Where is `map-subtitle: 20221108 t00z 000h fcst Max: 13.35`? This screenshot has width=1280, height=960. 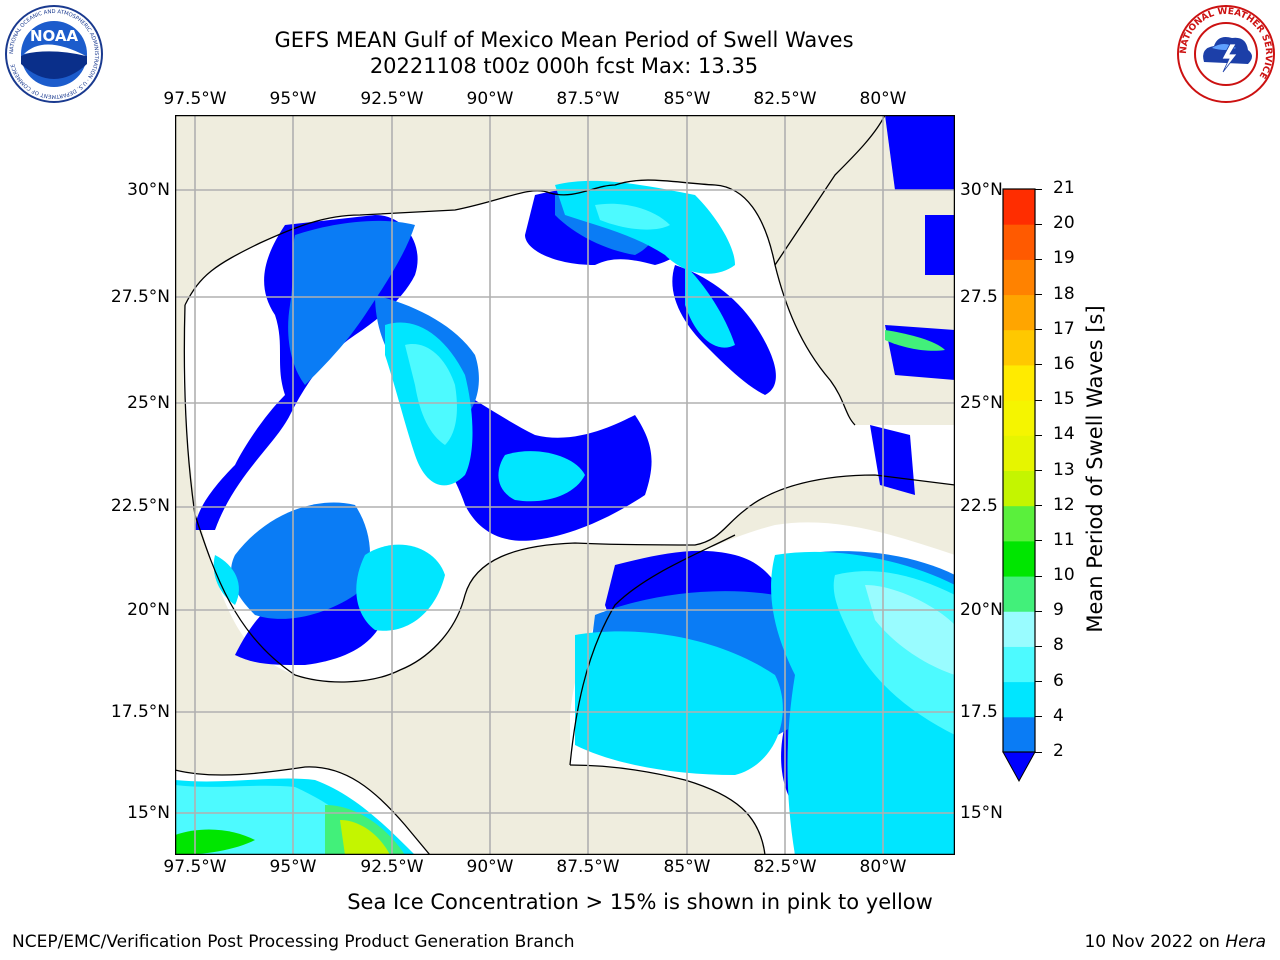
map-subtitle: 20221108 t00z 000h fcst Max: 13.35 is located at coordinates (564, 66).